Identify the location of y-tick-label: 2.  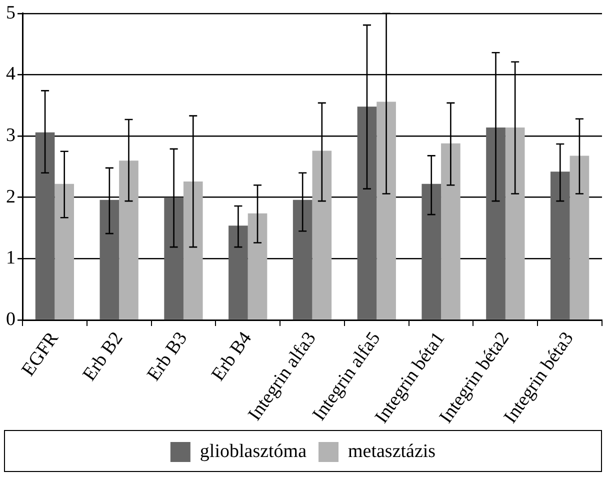
(11, 197).